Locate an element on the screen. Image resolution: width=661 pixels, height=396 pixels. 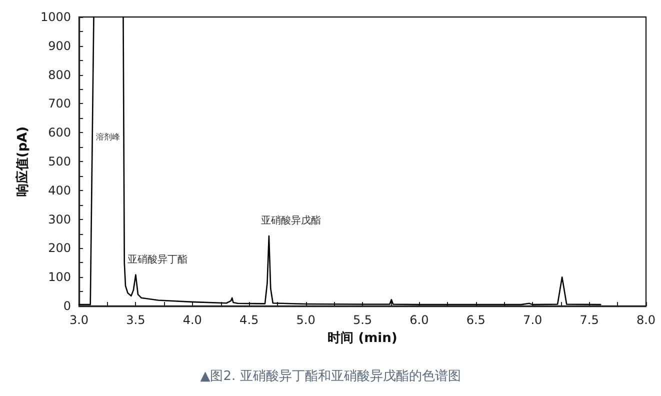
text: ▲图2. 亚硝酸异丁酯和亚硝酸异戊酯的色谱图 is located at coordinates (330, 376).